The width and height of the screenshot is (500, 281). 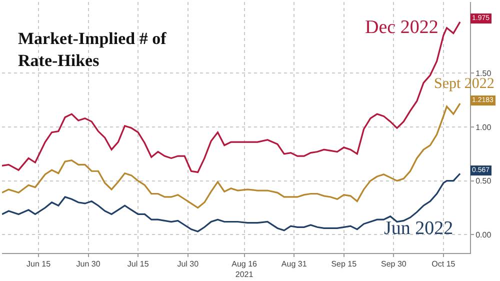 I want to click on x-tick-label: Aug 31, so click(x=294, y=264).